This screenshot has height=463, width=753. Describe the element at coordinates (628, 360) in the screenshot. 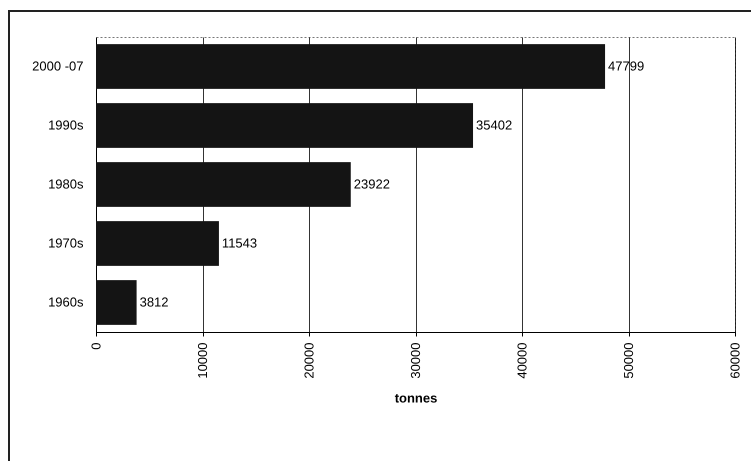

I see `x-tick-label: 50000` at that location.